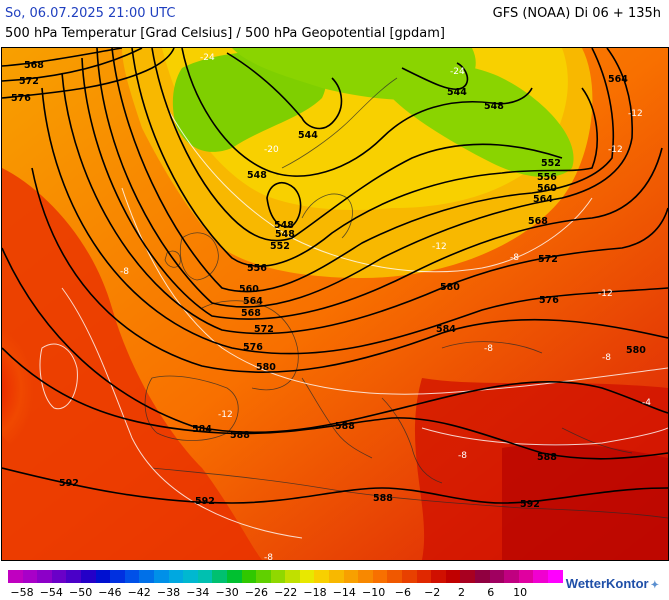 This screenshot has height=600, width=669. Describe the element at coordinates (286, 592) in the screenshot. I see `color-scale-label: −22` at that location.